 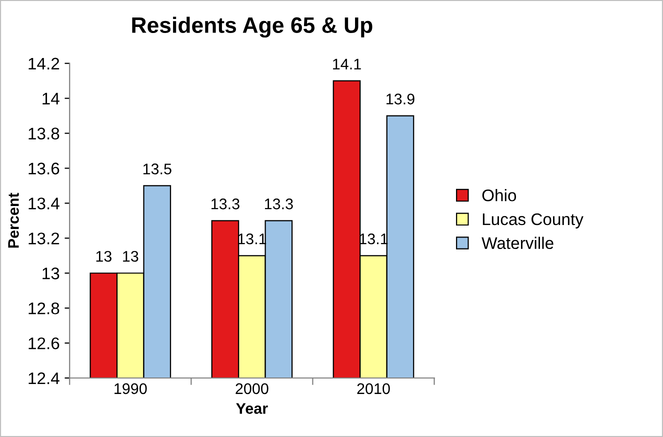 What do you see at coordinates (44, 64) in the screenshot?
I see `y-tick-label: 14.2` at bounding box center [44, 64].